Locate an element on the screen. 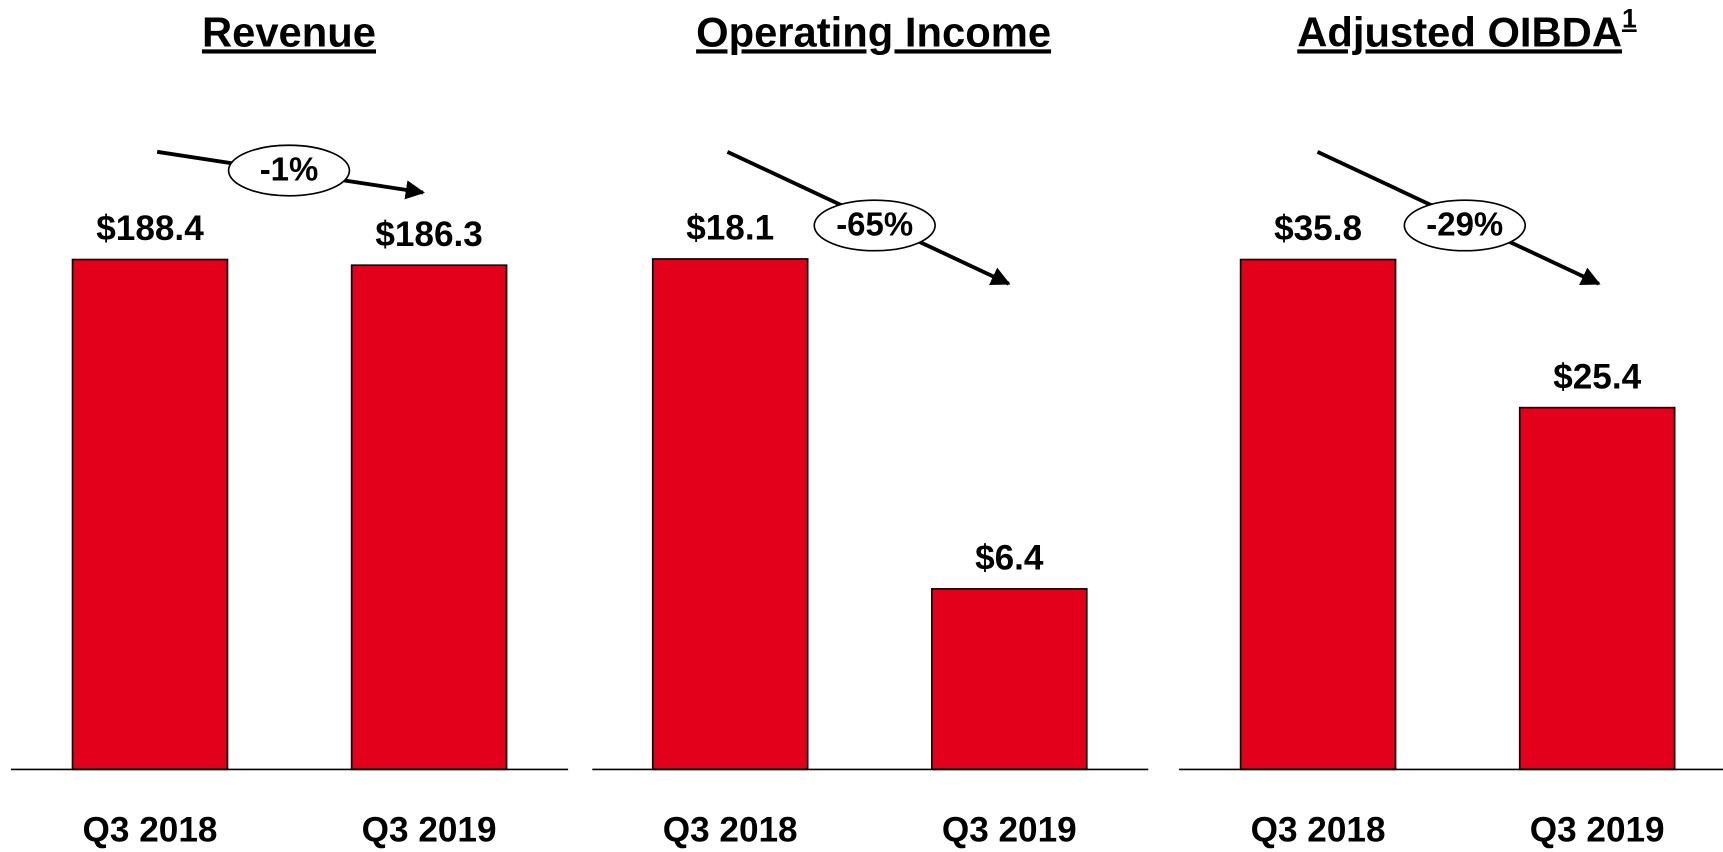  title-text: Revenue is located at coordinates (289, 31).